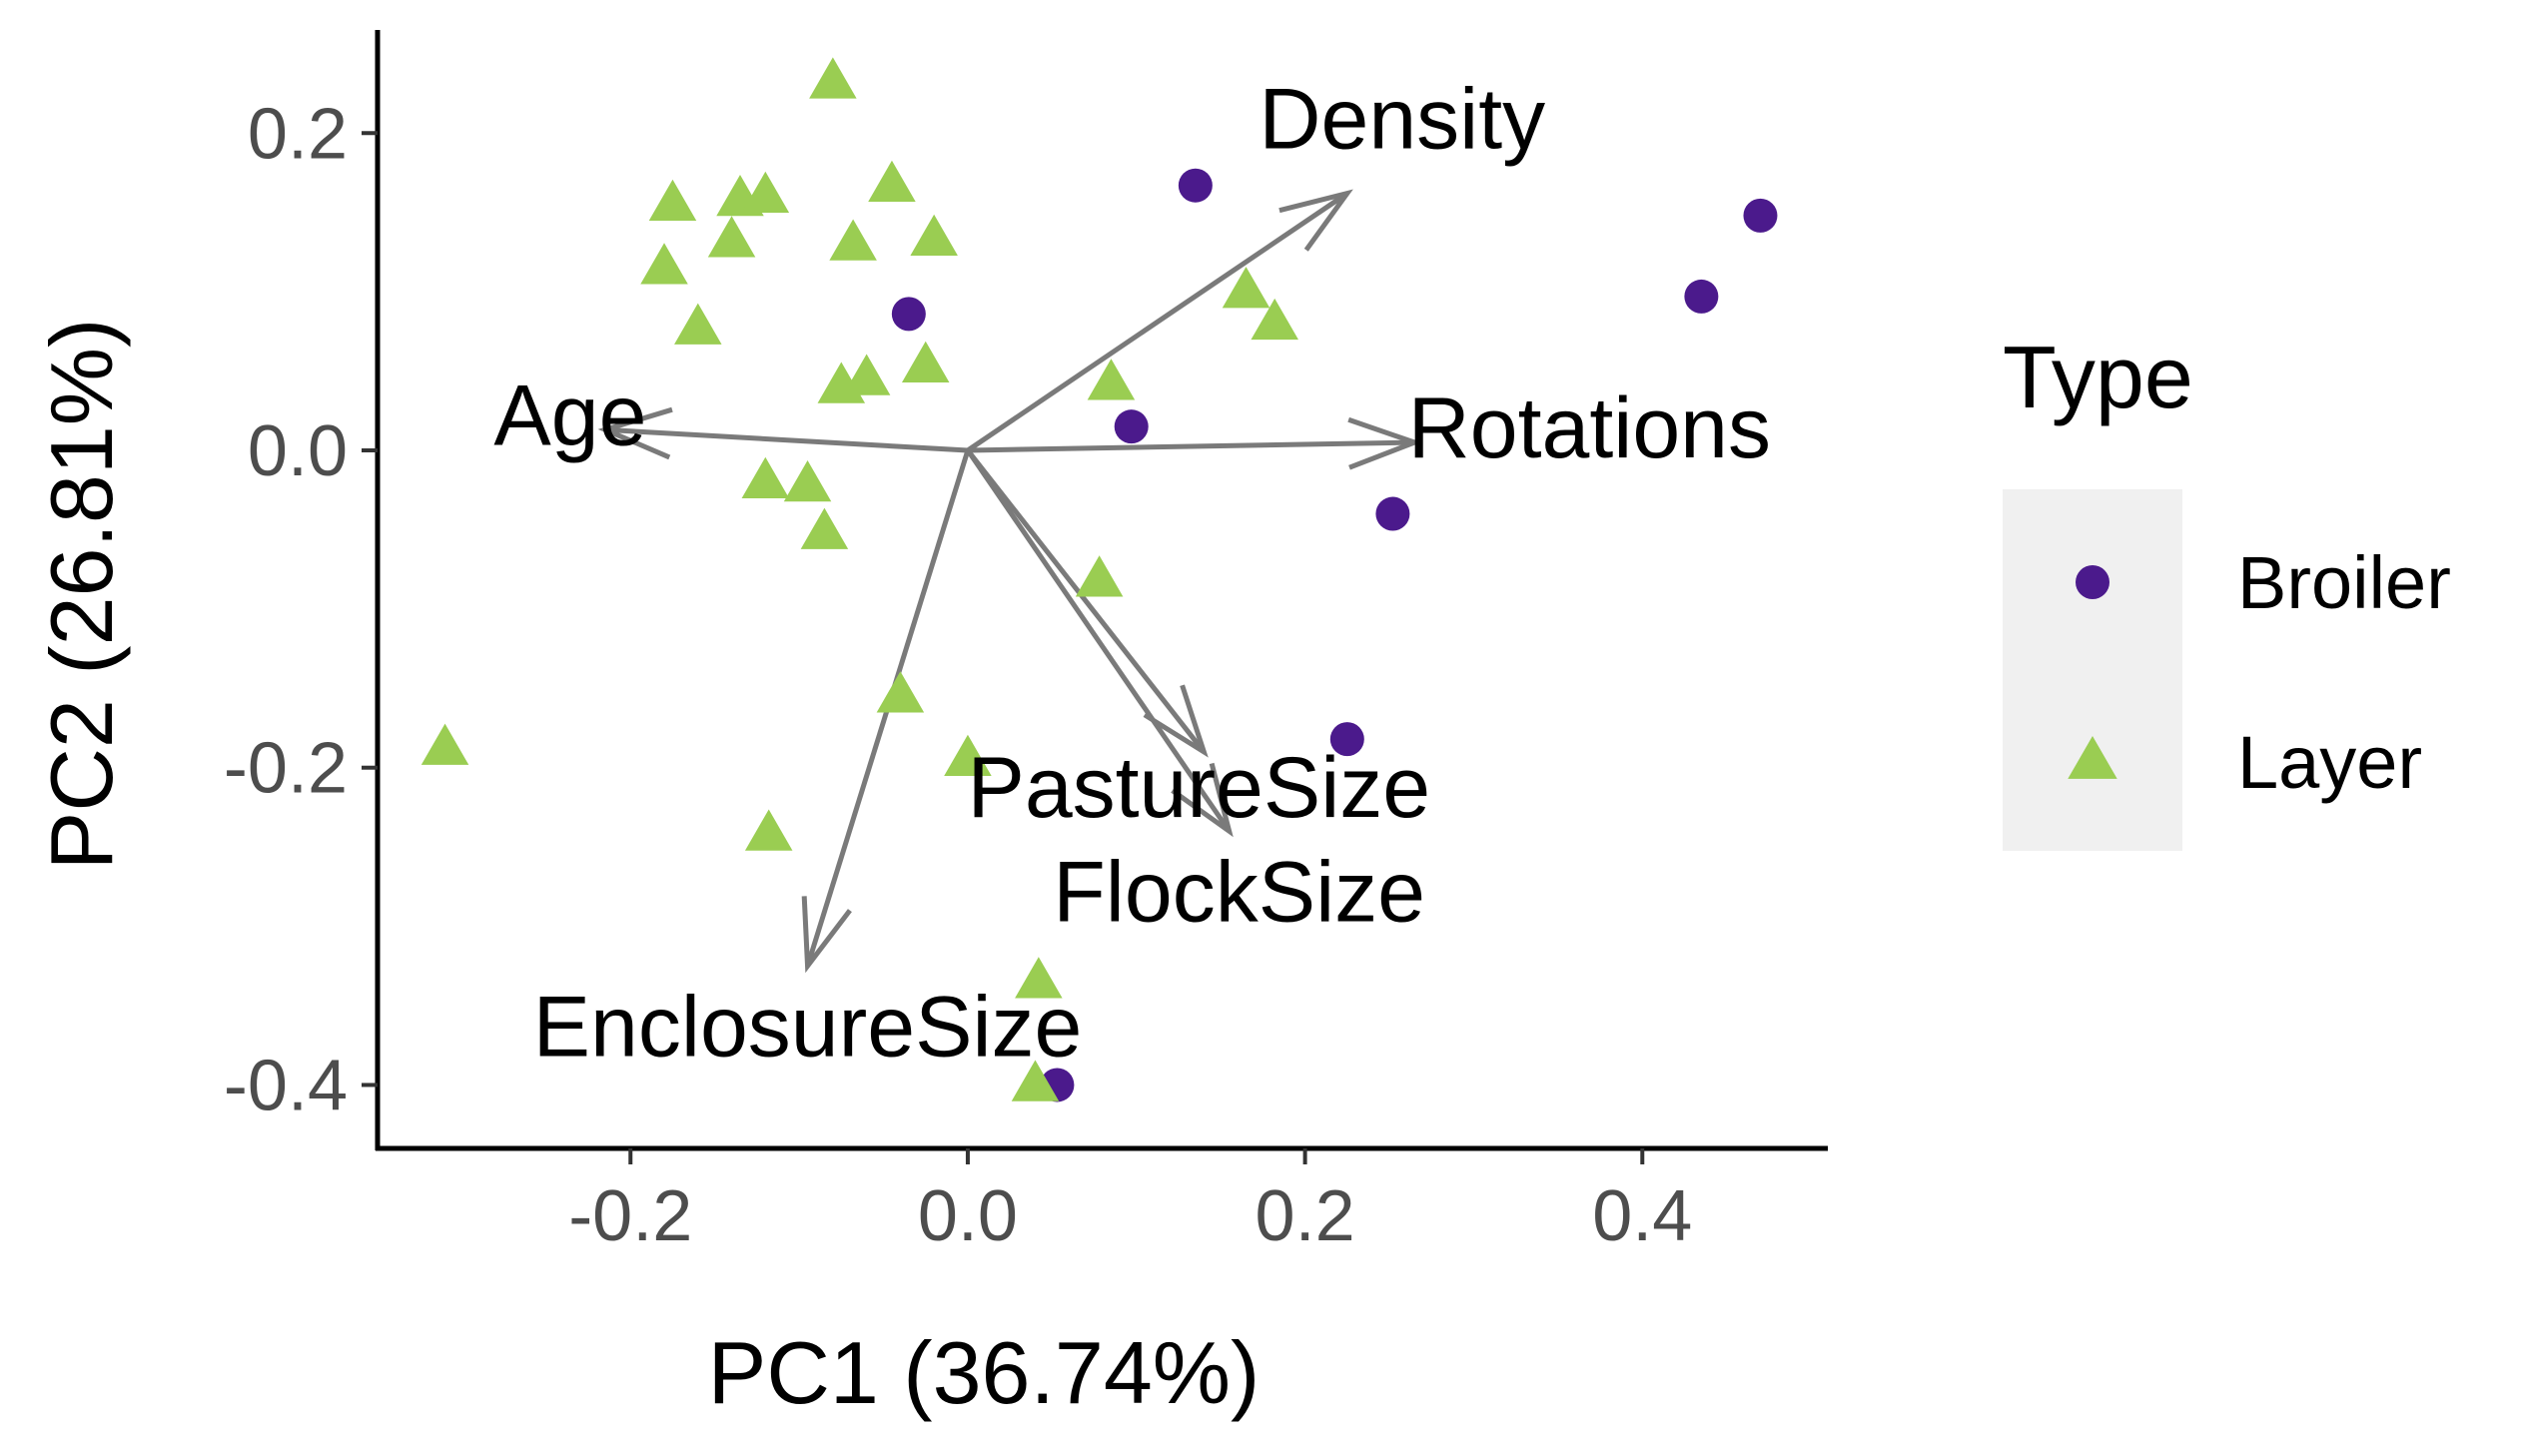  I want to click on y-tick-label: -0.2, so click(286, 769).